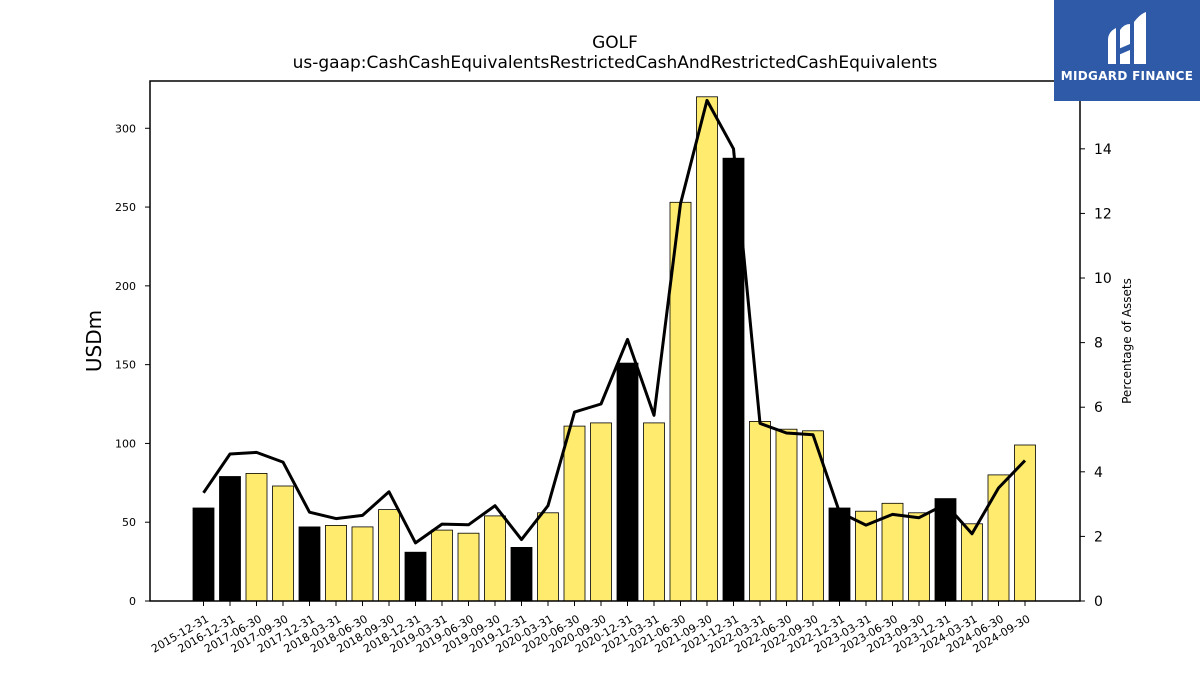  Describe the element at coordinates (1103, 214) in the screenshot. I see `y2-tick-label: 12` at that location.